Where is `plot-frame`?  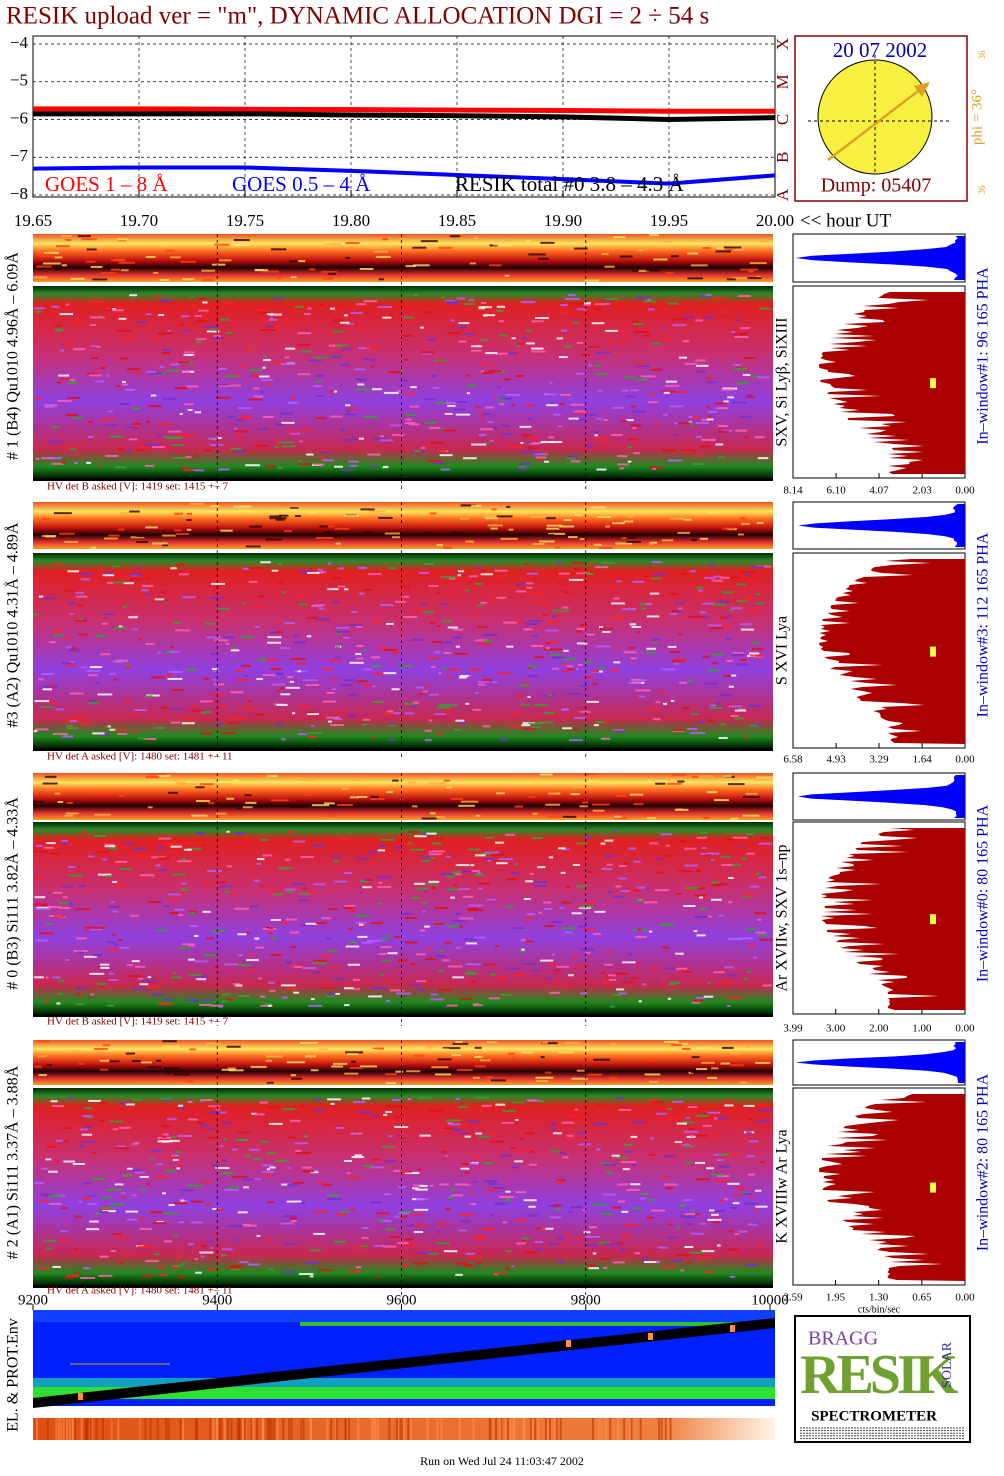
plot-frame is located at coordinates (404, 116).